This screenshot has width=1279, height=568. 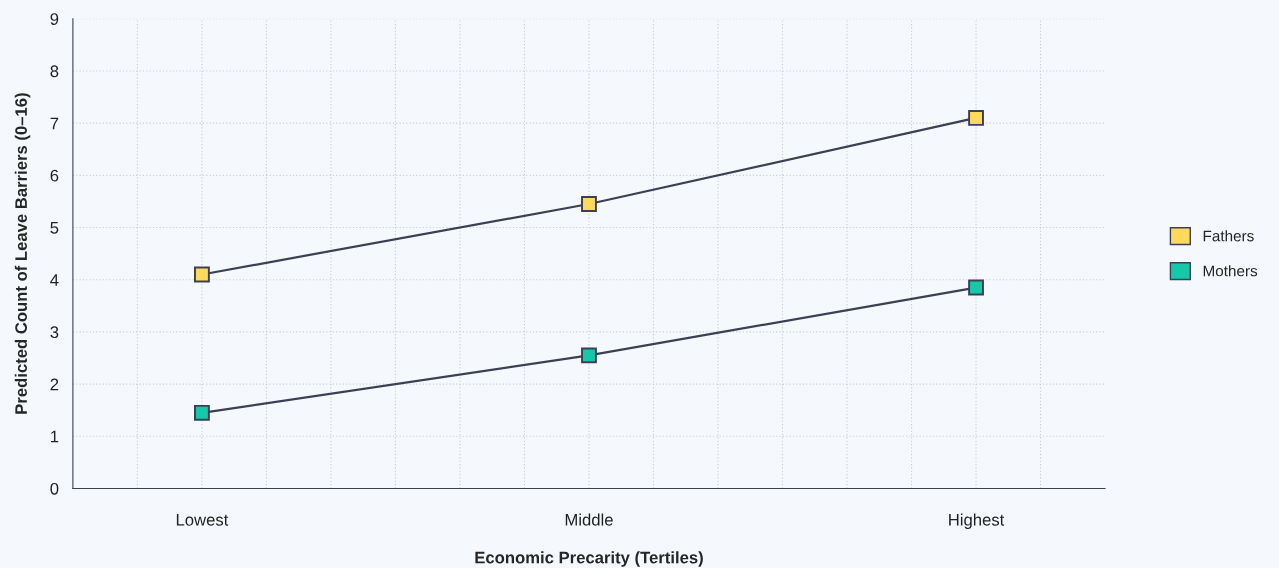 What do you see at coordinates (589, 559) in the screenshot?
I see `x-axis-title: Economic Precarity (Tertiles)` at bounding box center [589, 559].